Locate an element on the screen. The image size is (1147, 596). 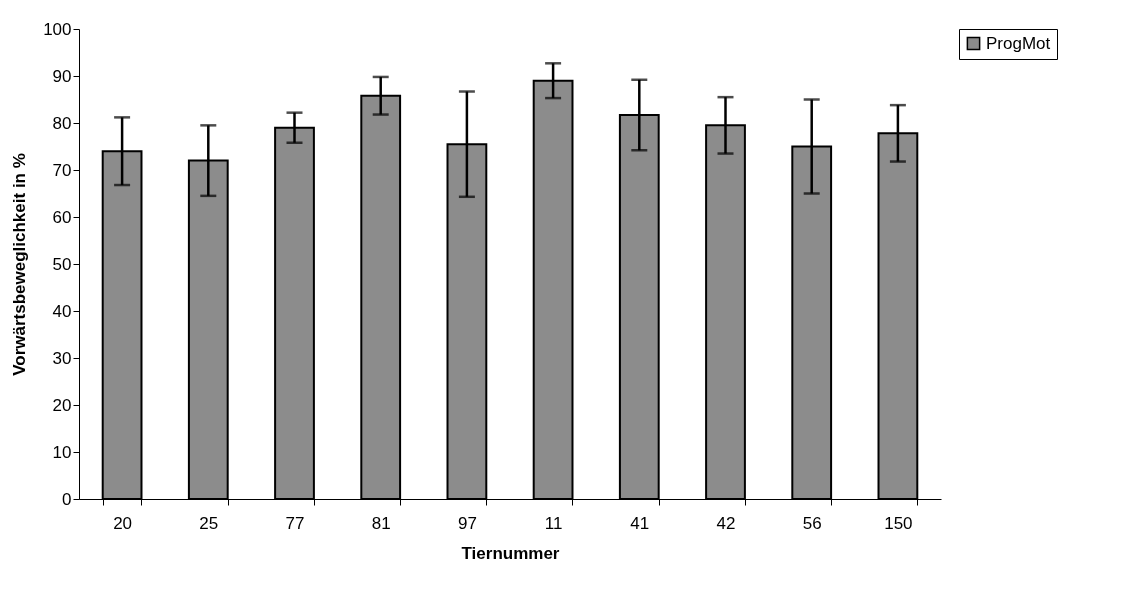
y-axis-title: Vorwärtsbeweglichkeit in % is located at coordinates (20, 264).